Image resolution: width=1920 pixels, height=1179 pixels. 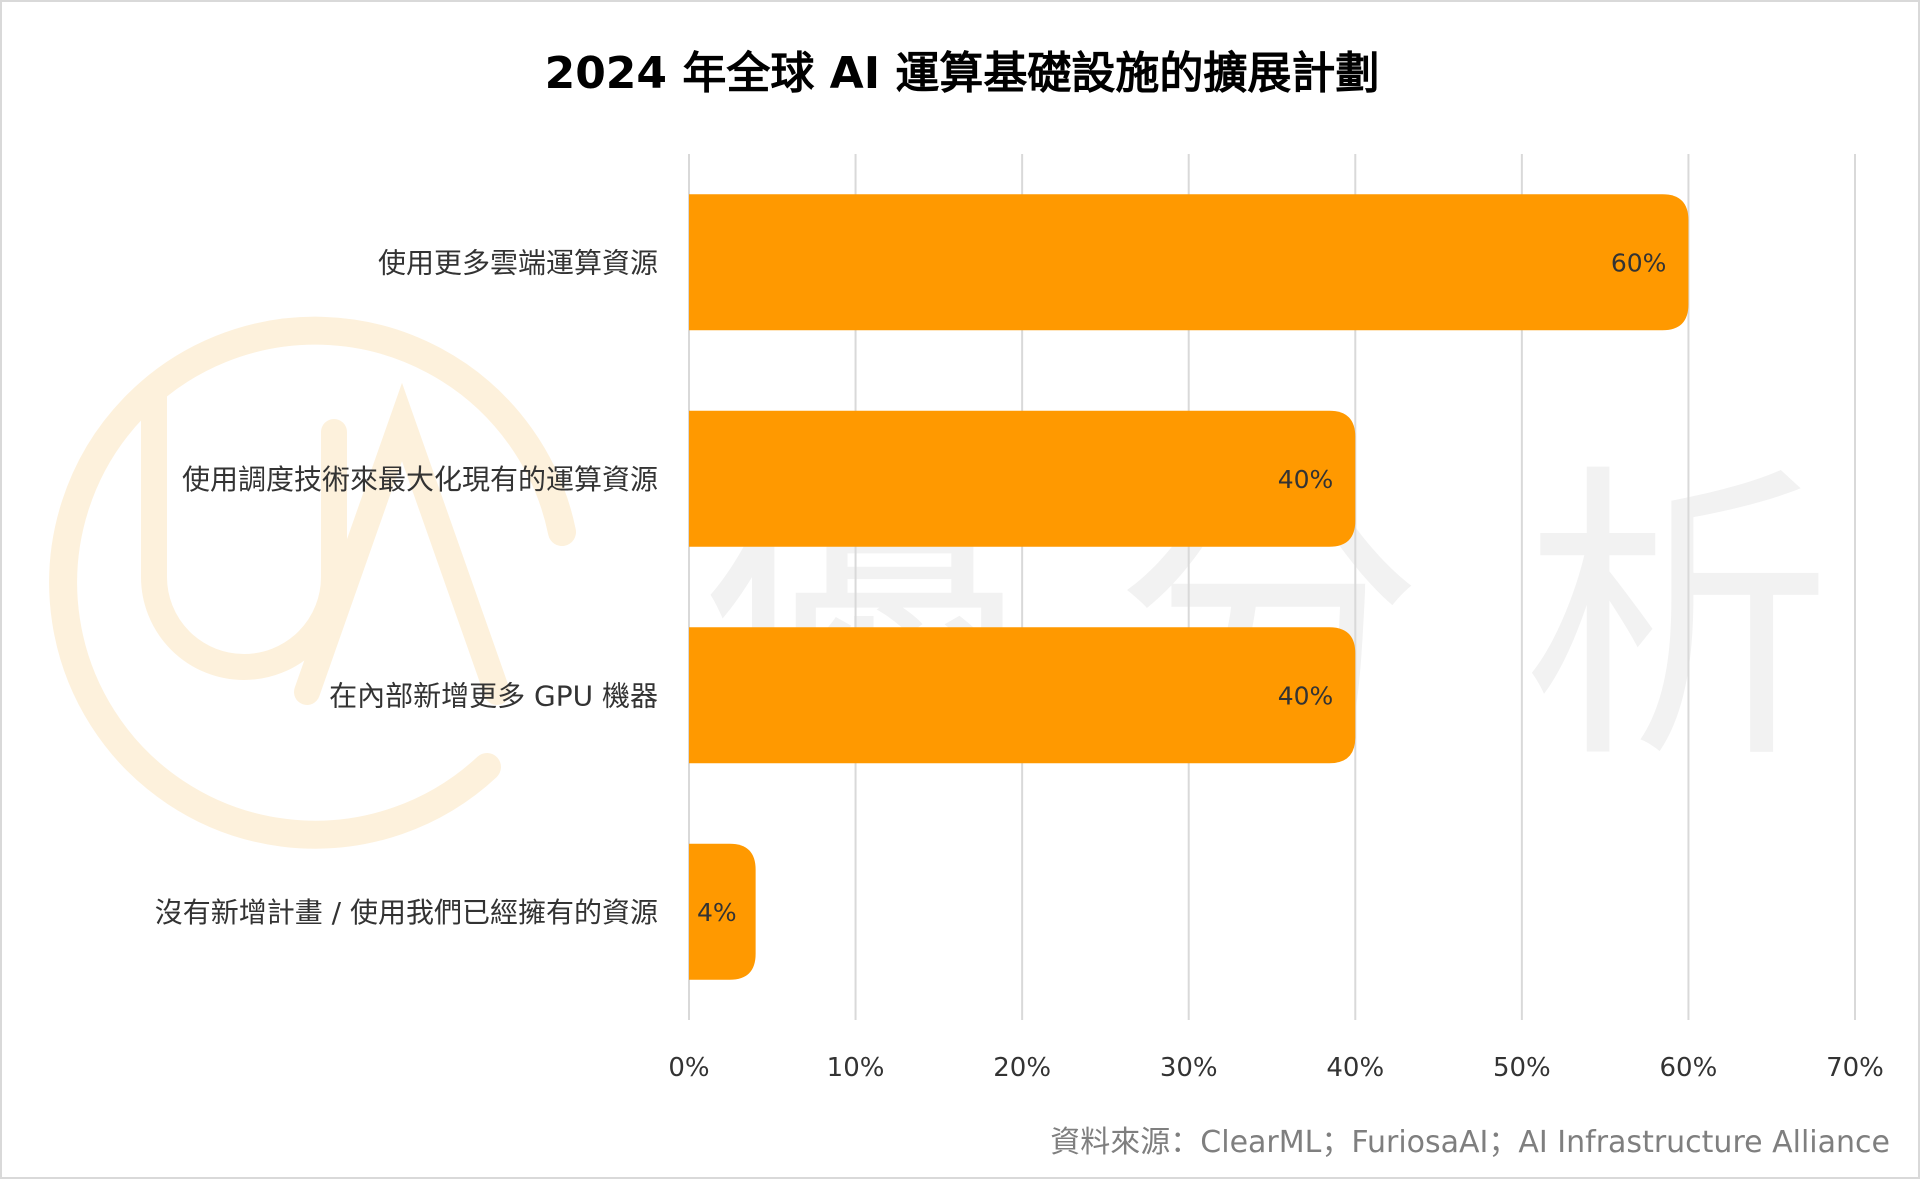 What do you see at coordinates (717, 912) in the screenshot?
I see `data-label: 4%` at bounding box center [717, 912].